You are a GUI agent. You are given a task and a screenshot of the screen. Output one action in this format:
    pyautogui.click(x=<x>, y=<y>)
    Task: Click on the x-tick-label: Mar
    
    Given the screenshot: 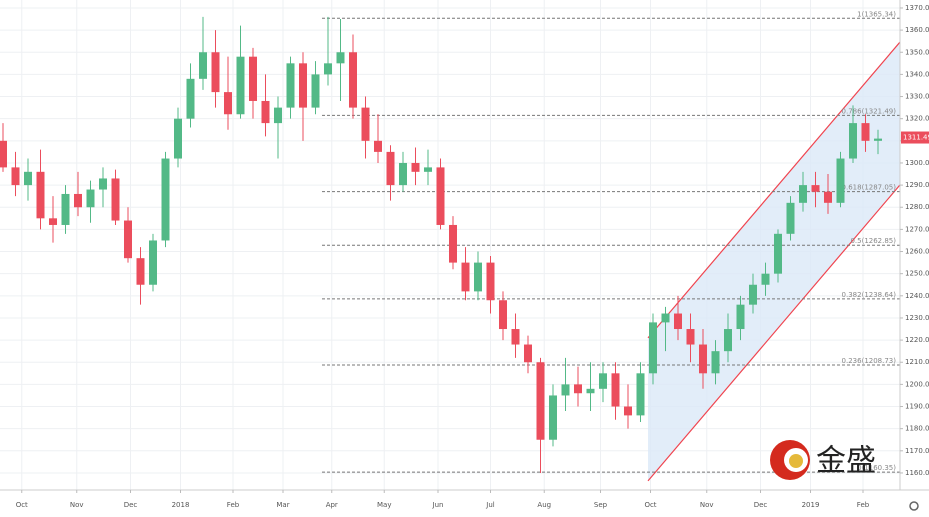 What is the action you would take?
    pyautogui.click(x=282, y=505)
    